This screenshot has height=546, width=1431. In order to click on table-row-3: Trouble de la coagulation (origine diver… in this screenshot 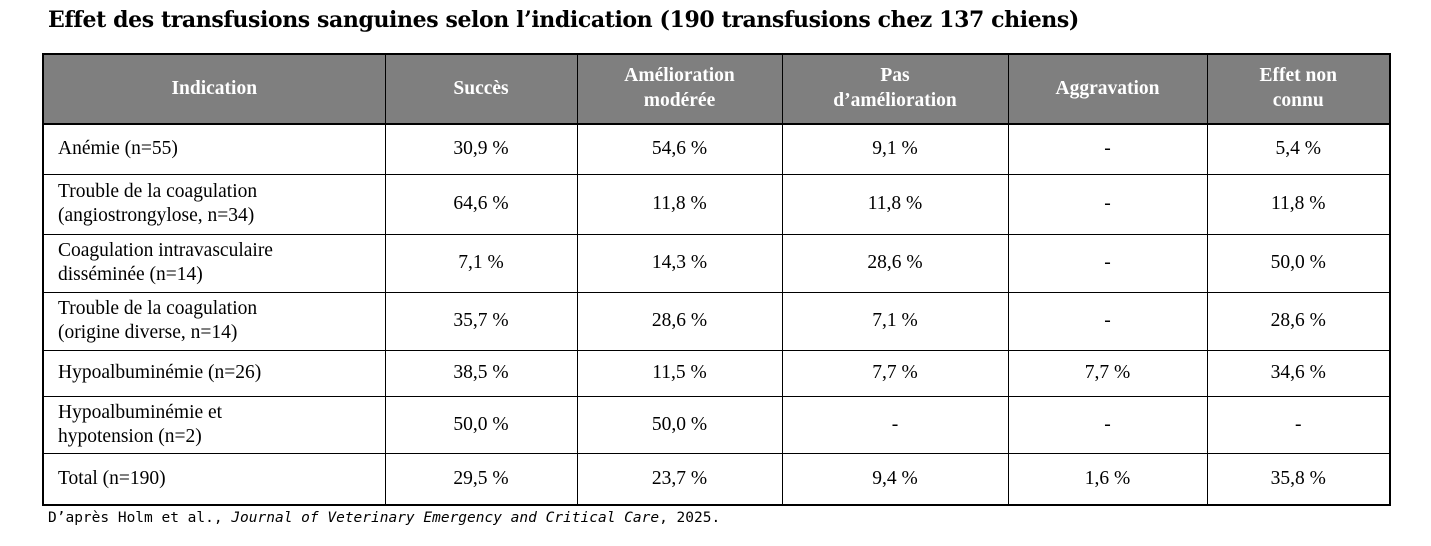, I will do `click(716, 321)`.